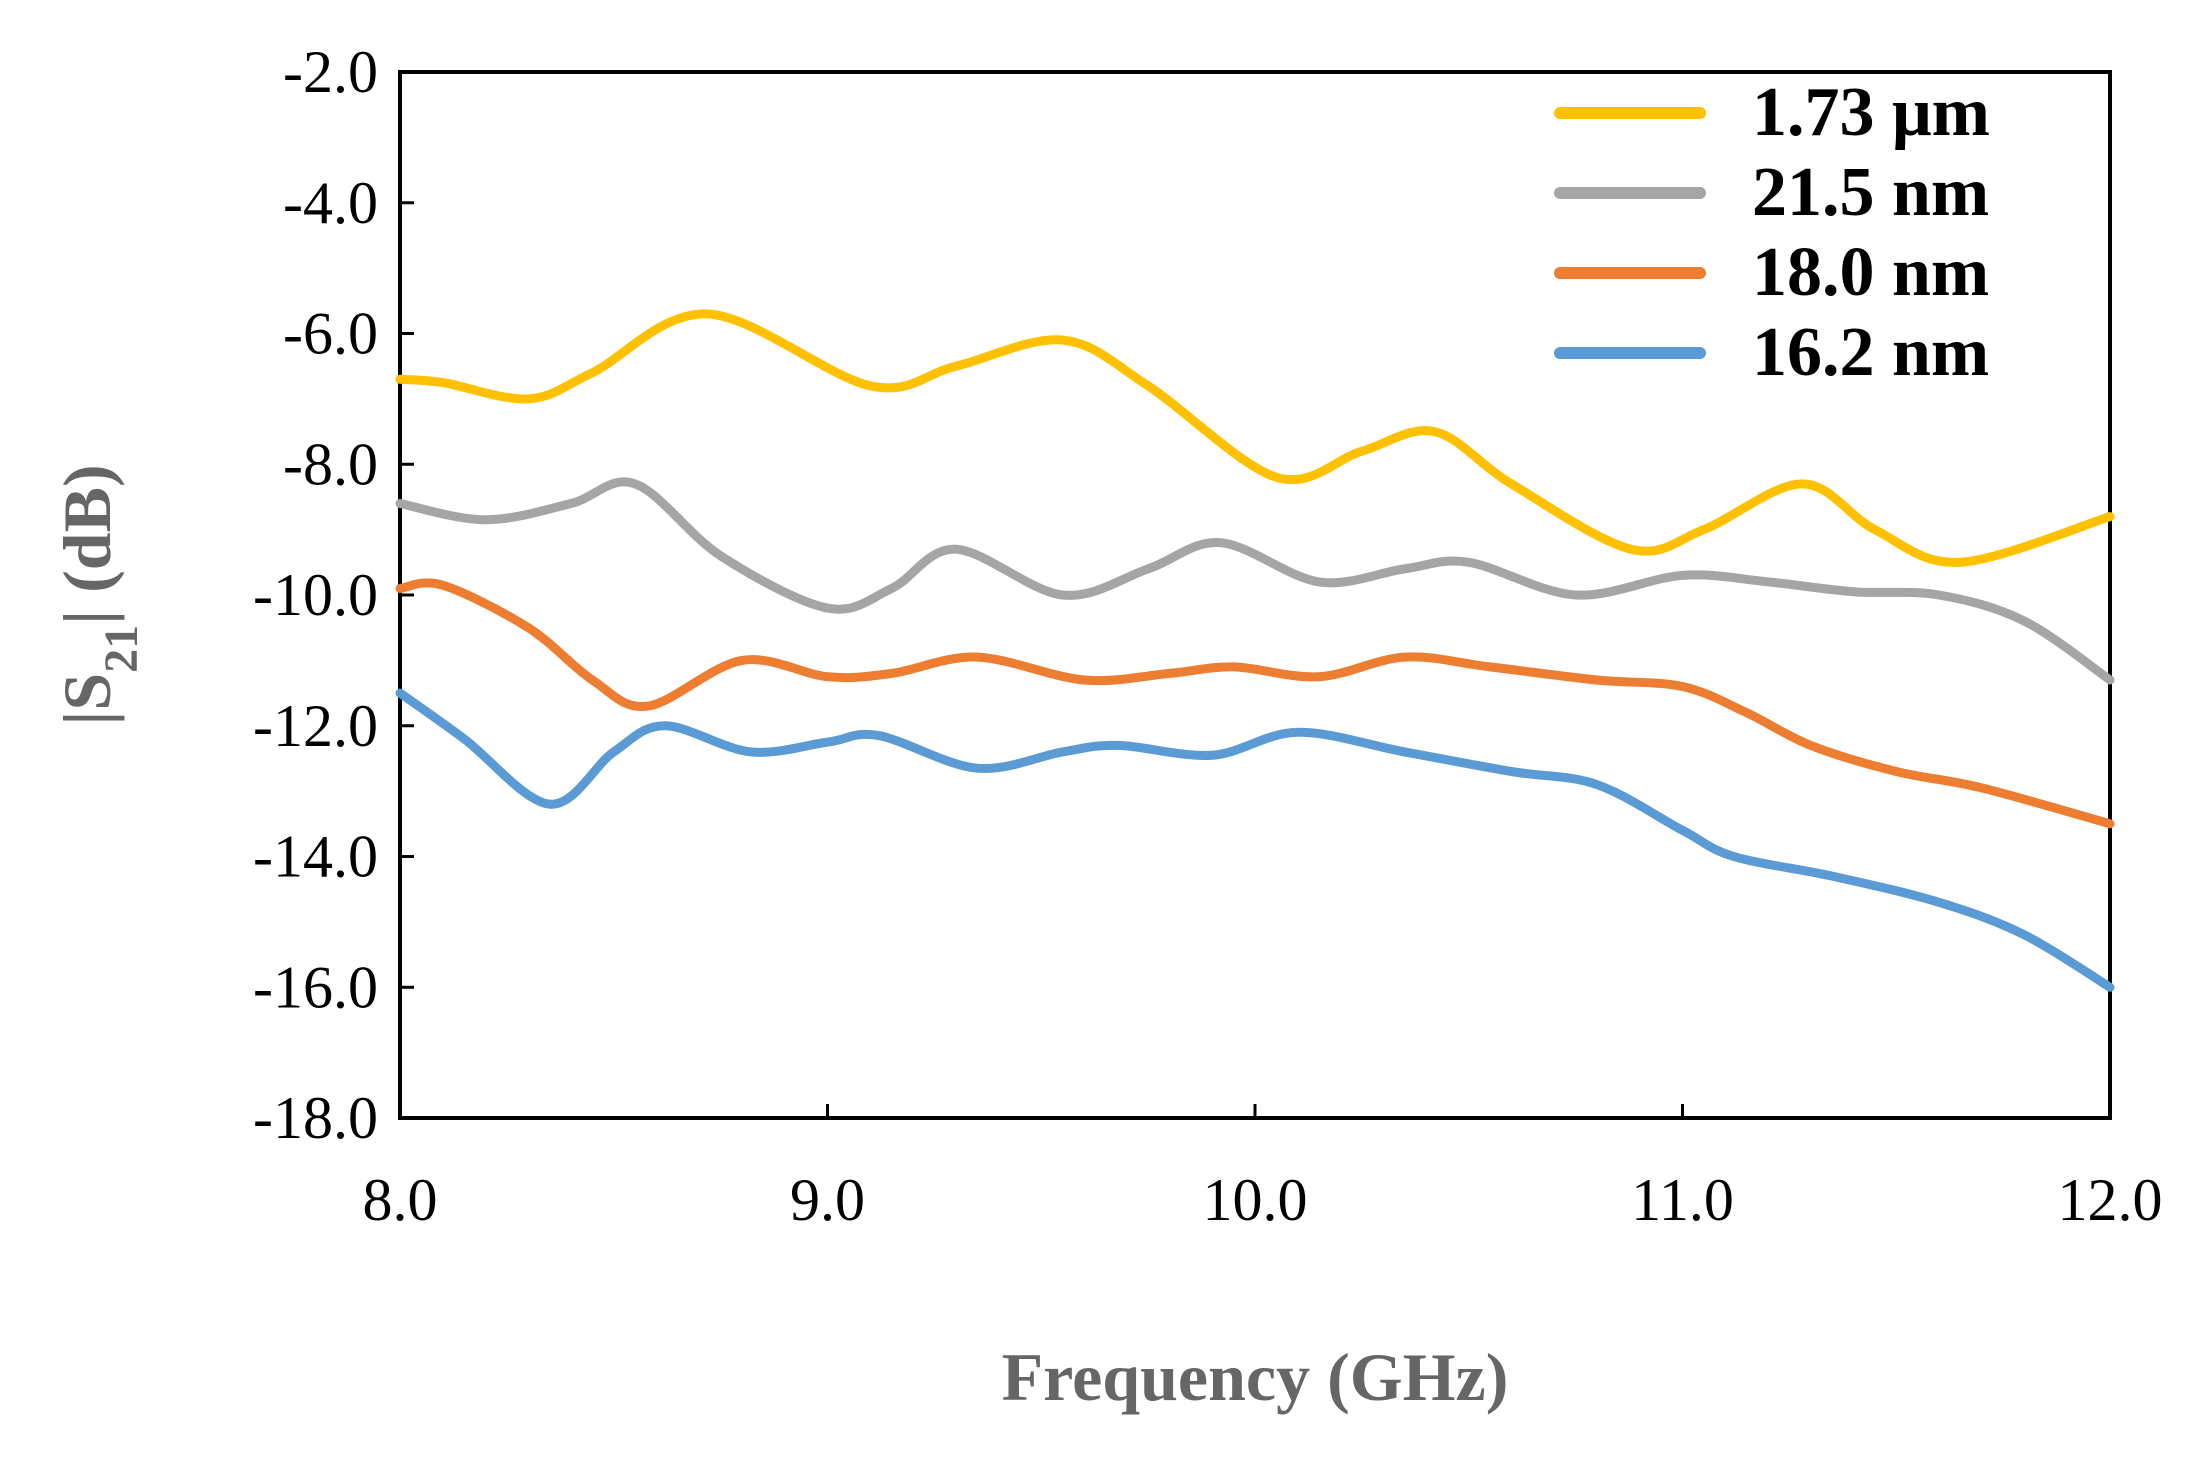 The image size is (2199, 1459). I want to click on y-tick-label: -14.0, so click(315, 857).